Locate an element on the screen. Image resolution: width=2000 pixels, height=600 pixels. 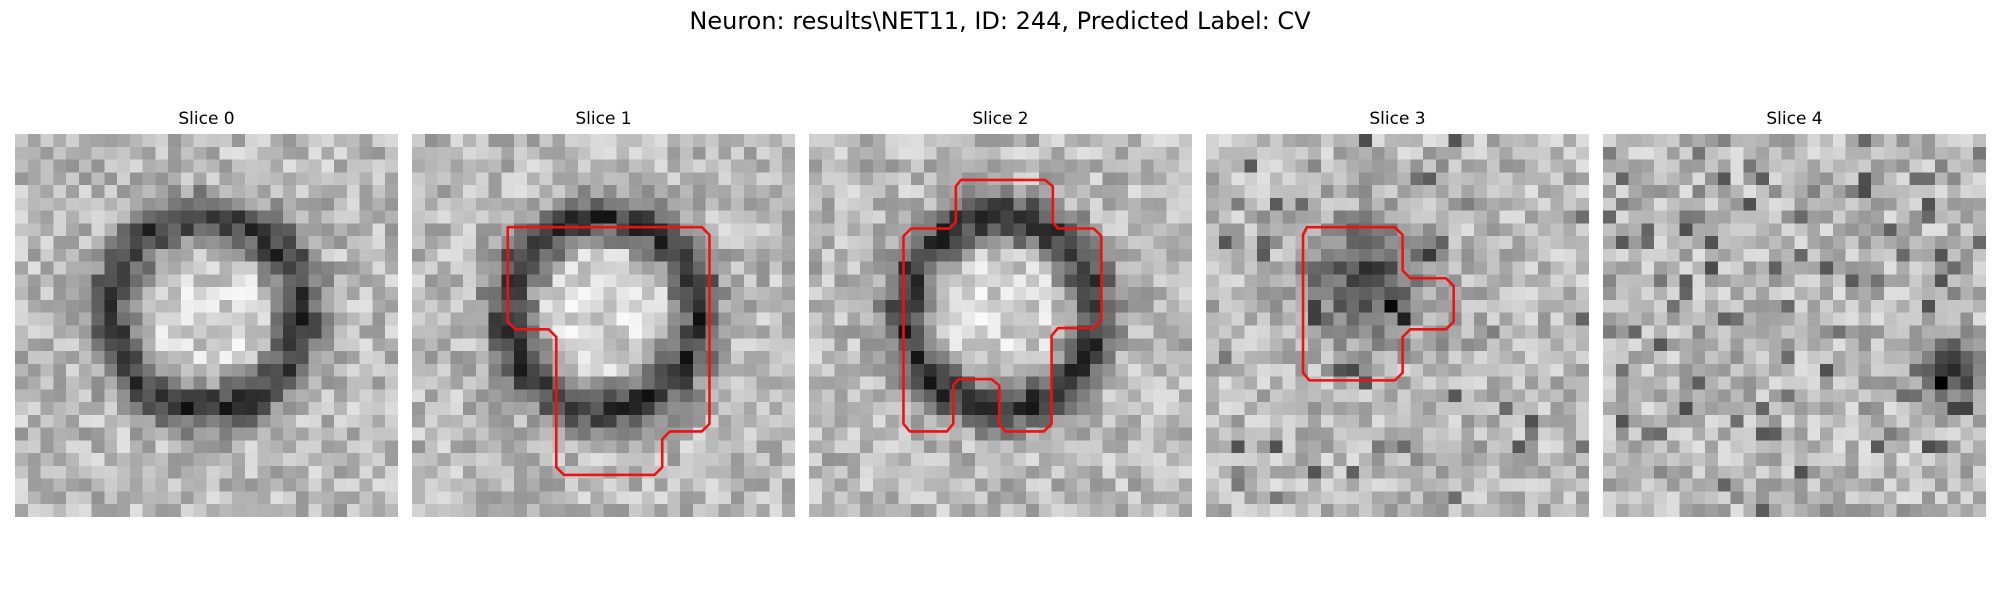
slice-1-canvas is located at coordinates (603, 325).